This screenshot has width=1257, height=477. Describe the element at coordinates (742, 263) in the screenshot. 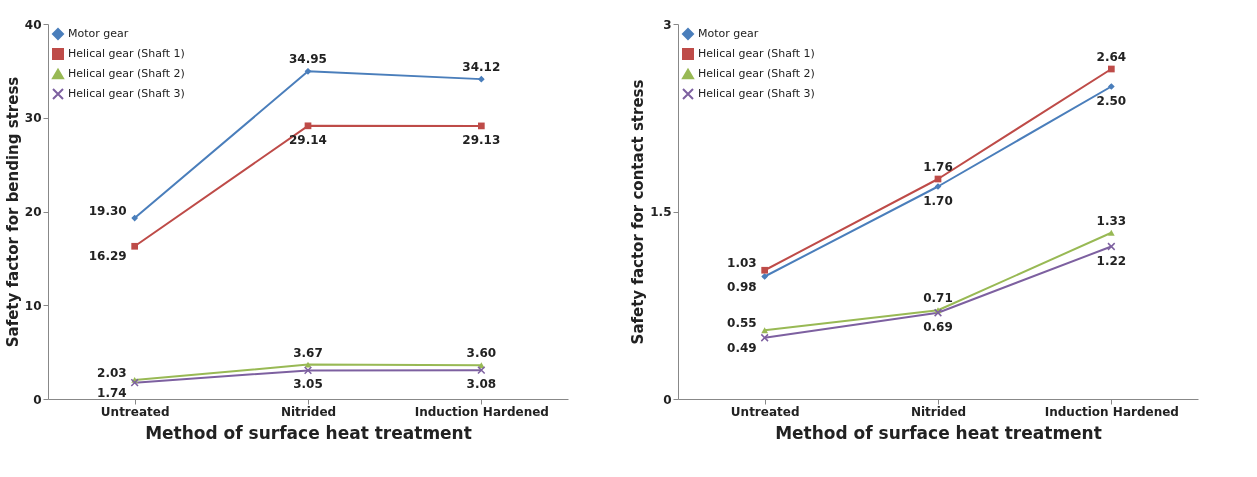

I see `data-label: 1.03` at that location.